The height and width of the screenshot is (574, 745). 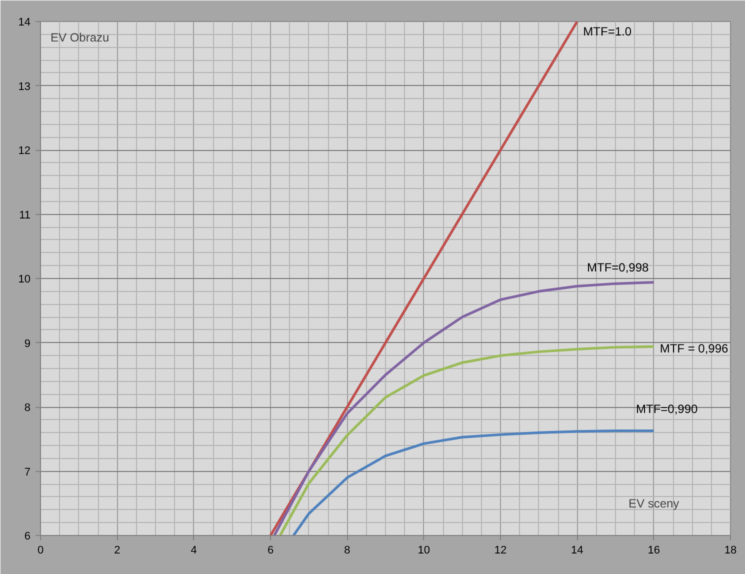 I want to click on y-tick-label: 11, so click(x=25, y=215).